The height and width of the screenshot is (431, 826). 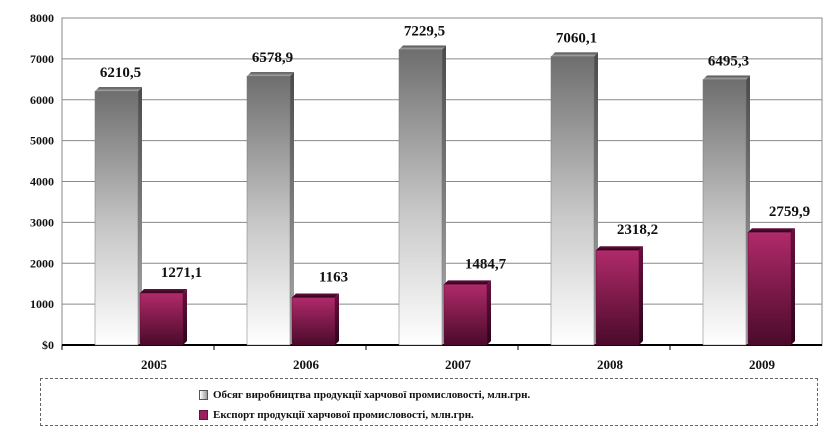 What do you see at coordinates (637, 230) in the screenshot?
I see `data-label: 2318,2` at bounding box center [637, 230].